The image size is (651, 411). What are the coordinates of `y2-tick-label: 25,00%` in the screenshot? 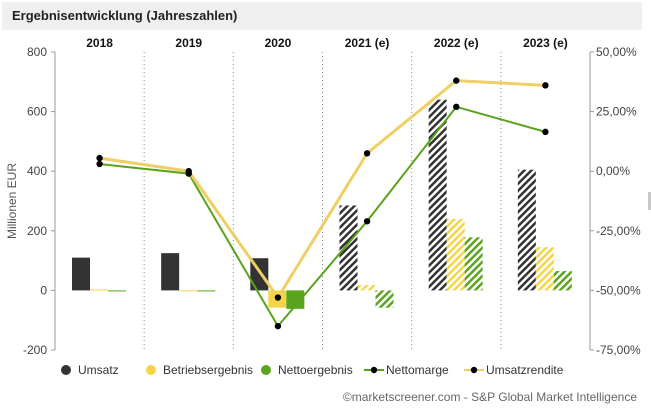 It's located at (616, 112).